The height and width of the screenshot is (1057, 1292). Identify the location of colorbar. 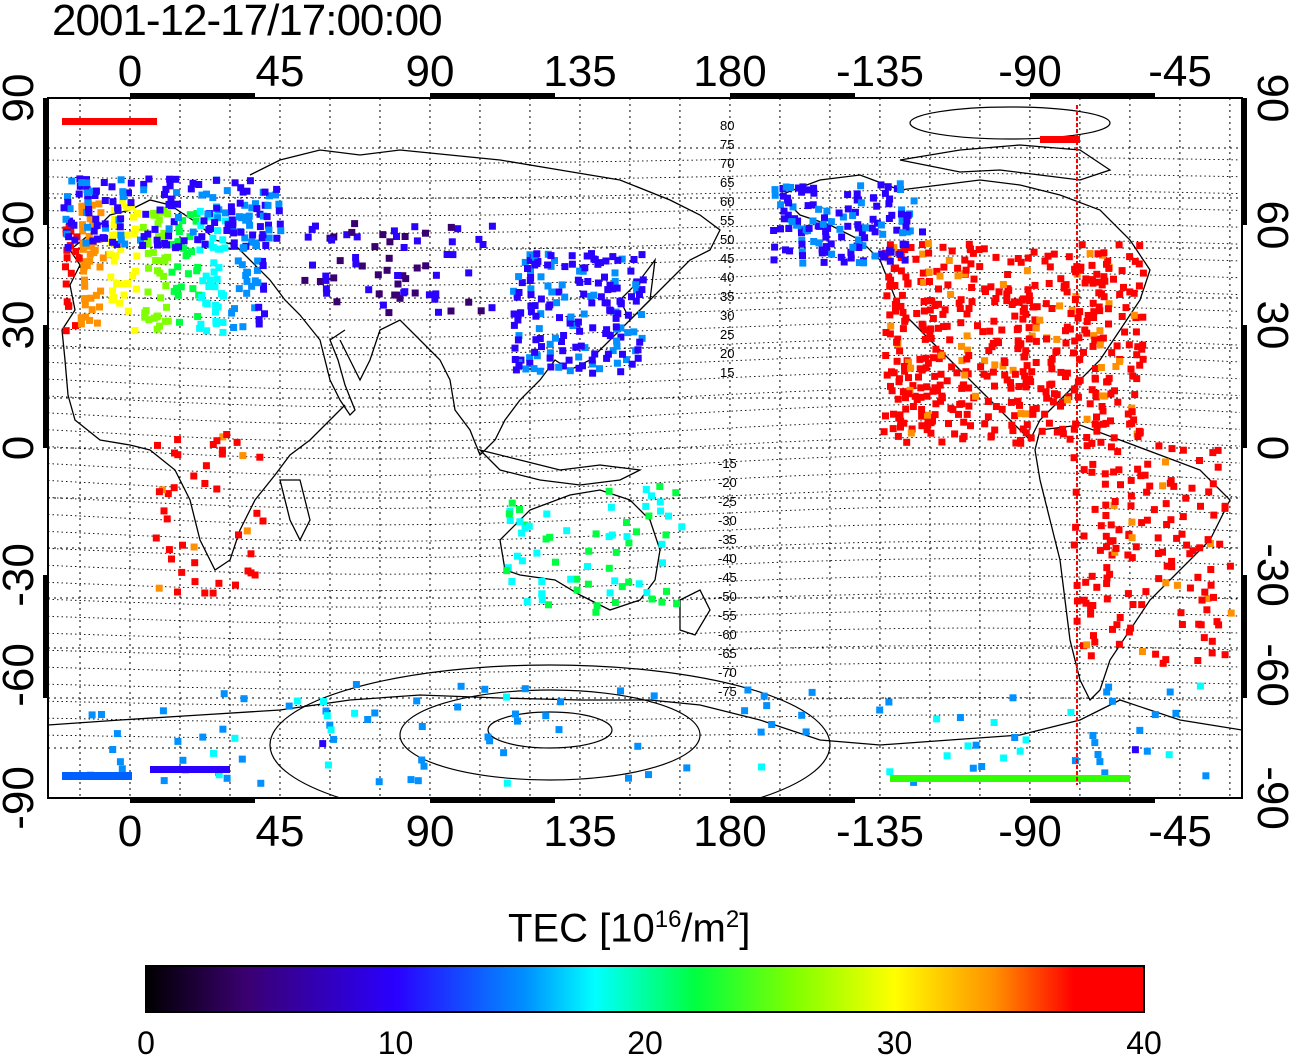
(645, 989).